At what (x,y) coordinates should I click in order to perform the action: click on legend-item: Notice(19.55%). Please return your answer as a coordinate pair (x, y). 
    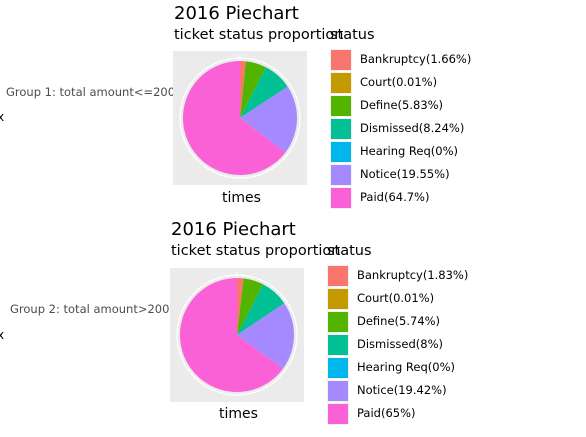
    Looking at the image, I should click on (430, 175).